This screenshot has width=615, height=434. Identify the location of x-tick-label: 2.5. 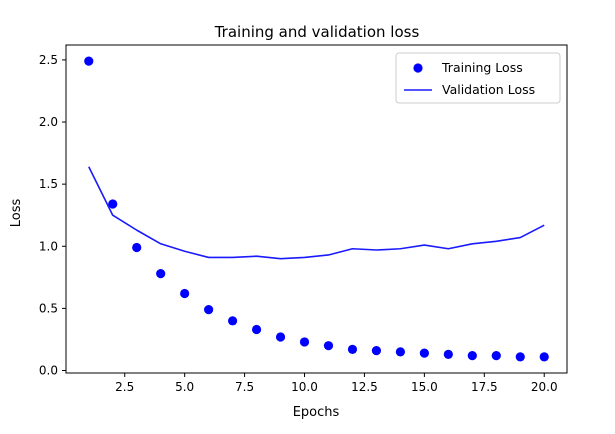
(124, 387).